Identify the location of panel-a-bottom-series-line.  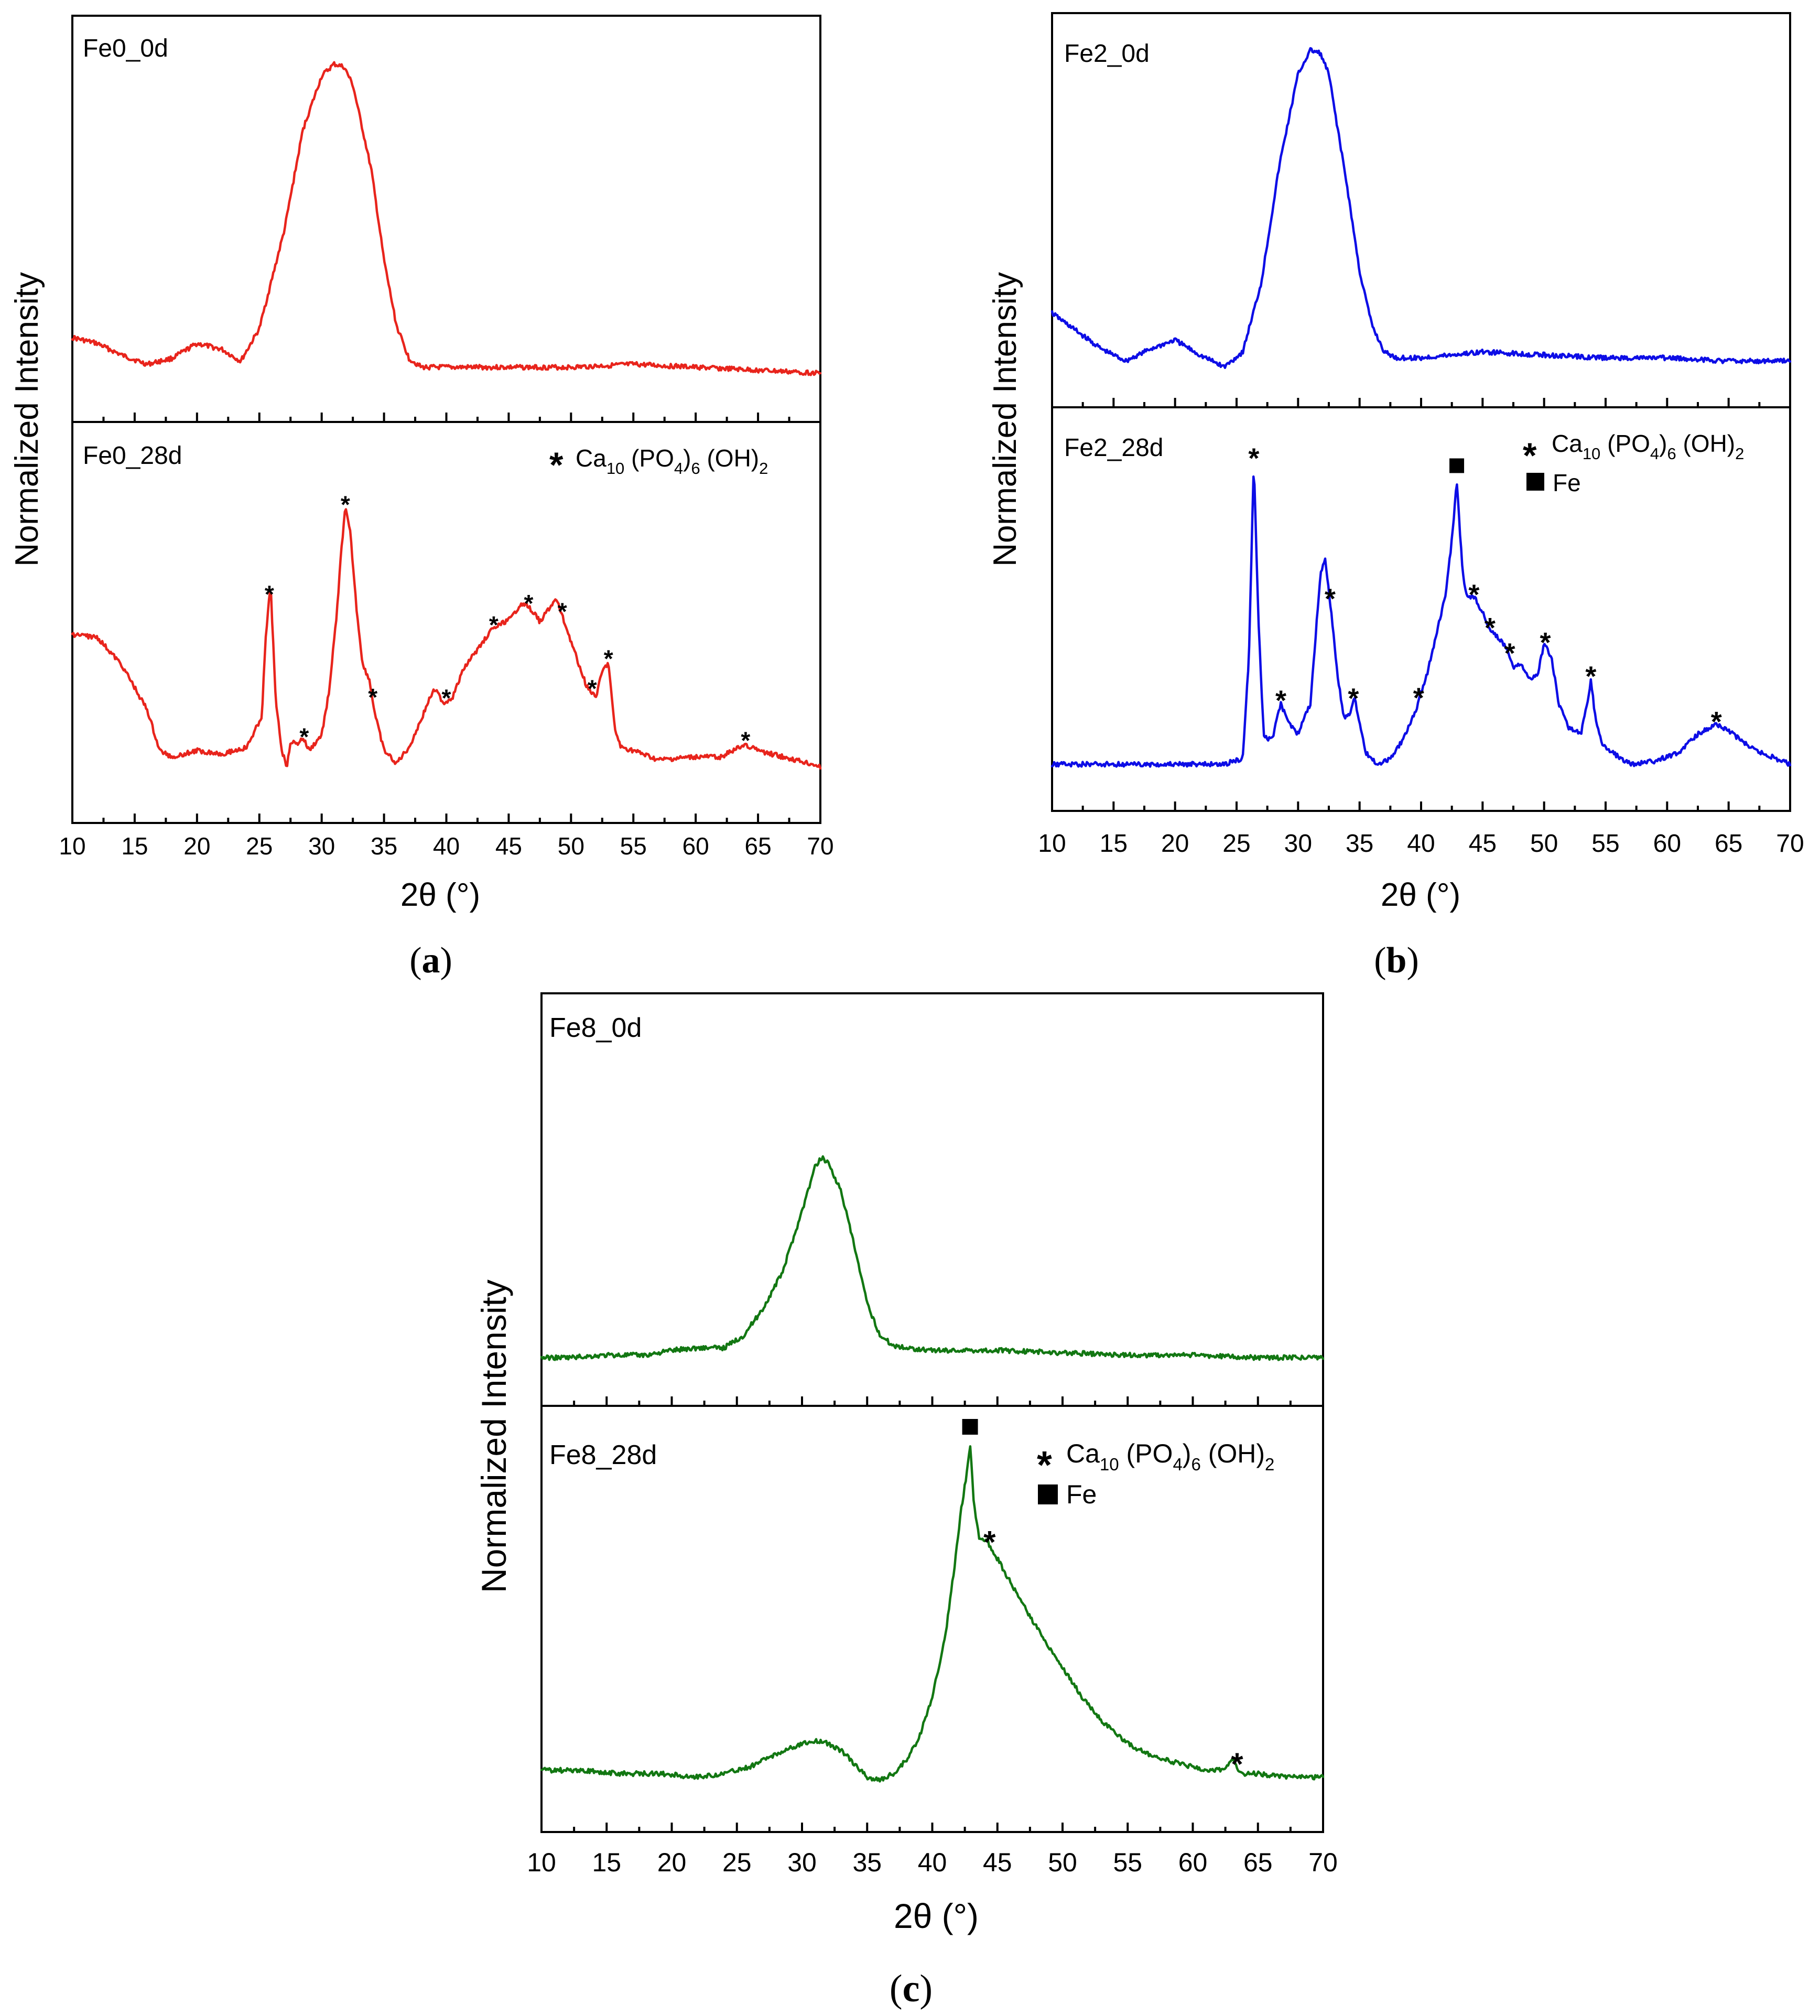
(446, 639).